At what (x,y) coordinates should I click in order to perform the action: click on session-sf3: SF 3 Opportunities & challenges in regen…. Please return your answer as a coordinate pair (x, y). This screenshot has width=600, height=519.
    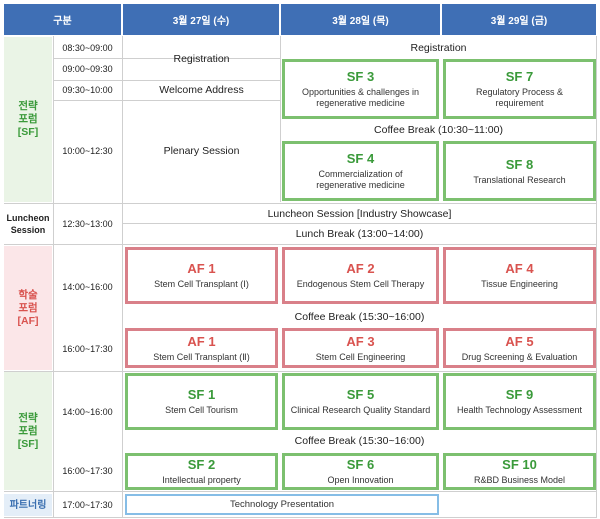
    Looking at the image, I should click on (360, 89).